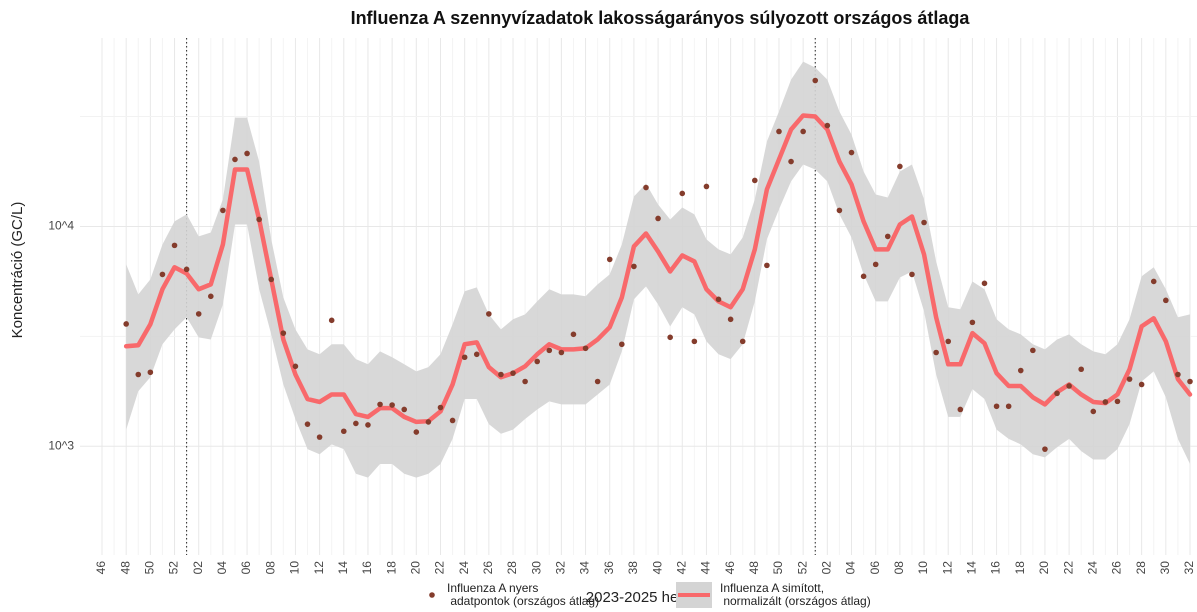 This screenshot has height=612, width=1197. What do you see at coordinates (681, 568) in the screenshot?
I see `x-tick-label: 42` at bounding box center [681, 568].